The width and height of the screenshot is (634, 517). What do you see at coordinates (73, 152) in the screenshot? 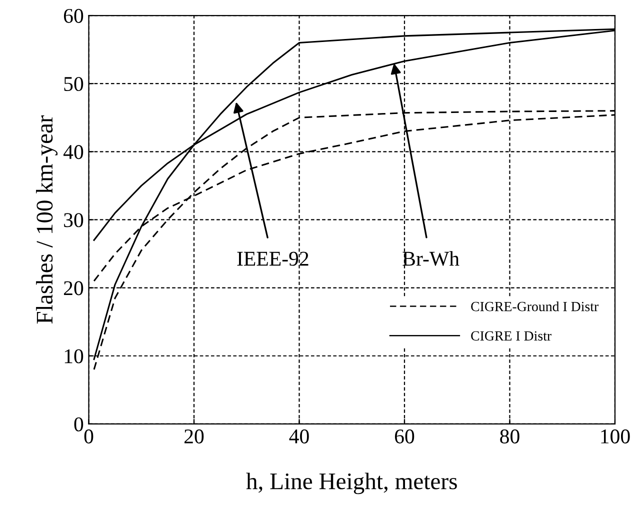
I see `y-tick-label: 40` at bounding box center [73, 152].